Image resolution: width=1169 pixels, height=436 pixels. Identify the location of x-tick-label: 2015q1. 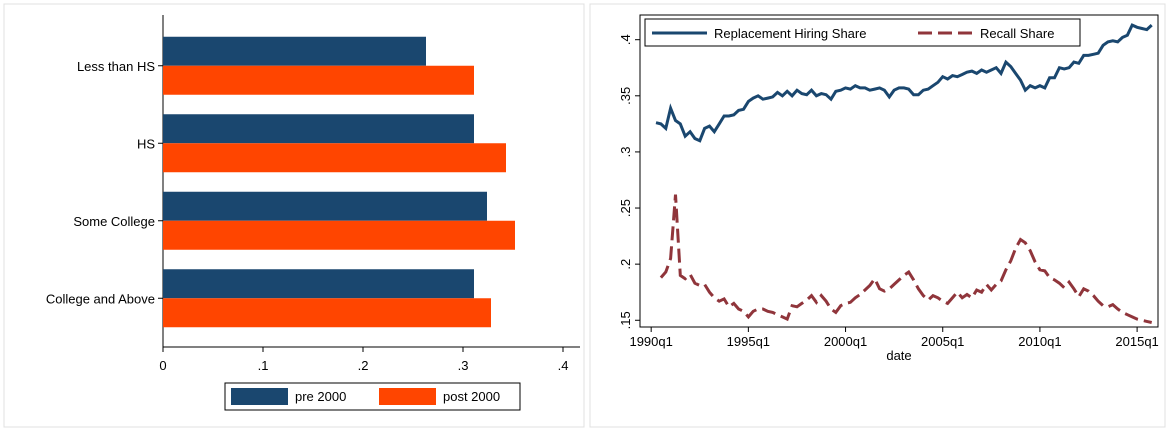
(1136, 341).